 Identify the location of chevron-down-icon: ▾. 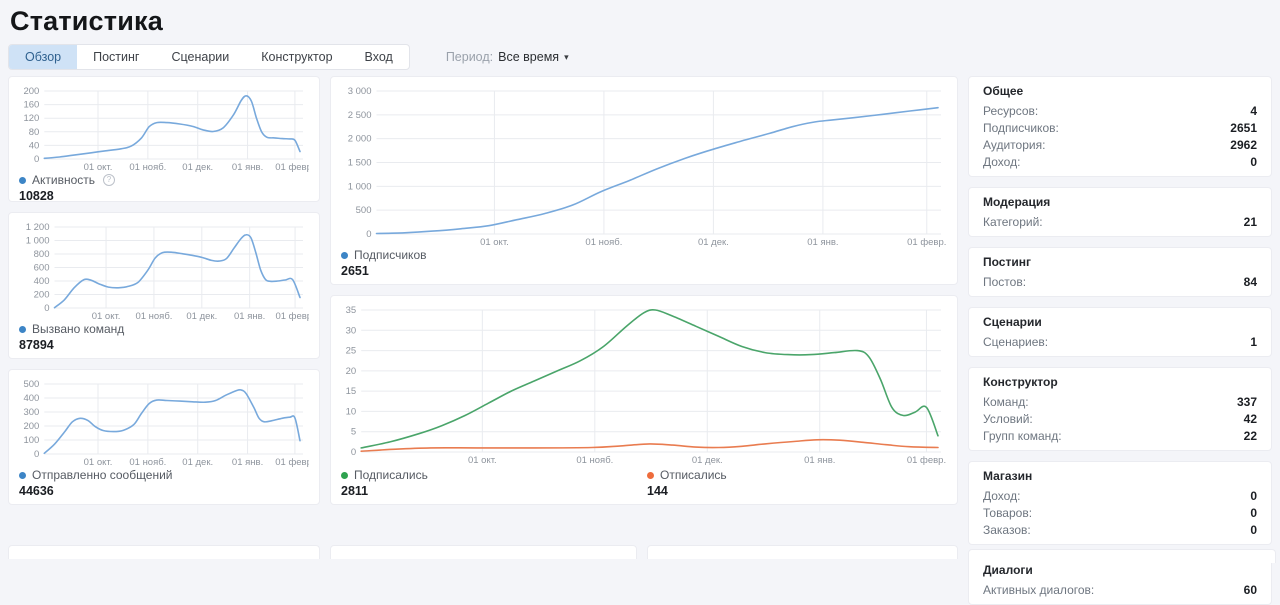
(566, 56).